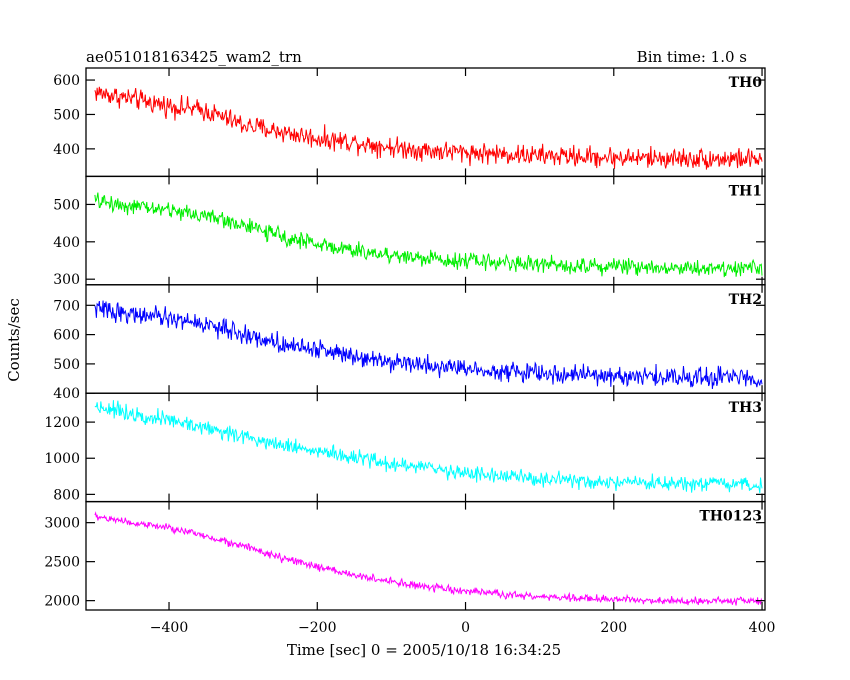 The image size is (850, 680). I want to click on series-line-th0123, so click(428, 558).